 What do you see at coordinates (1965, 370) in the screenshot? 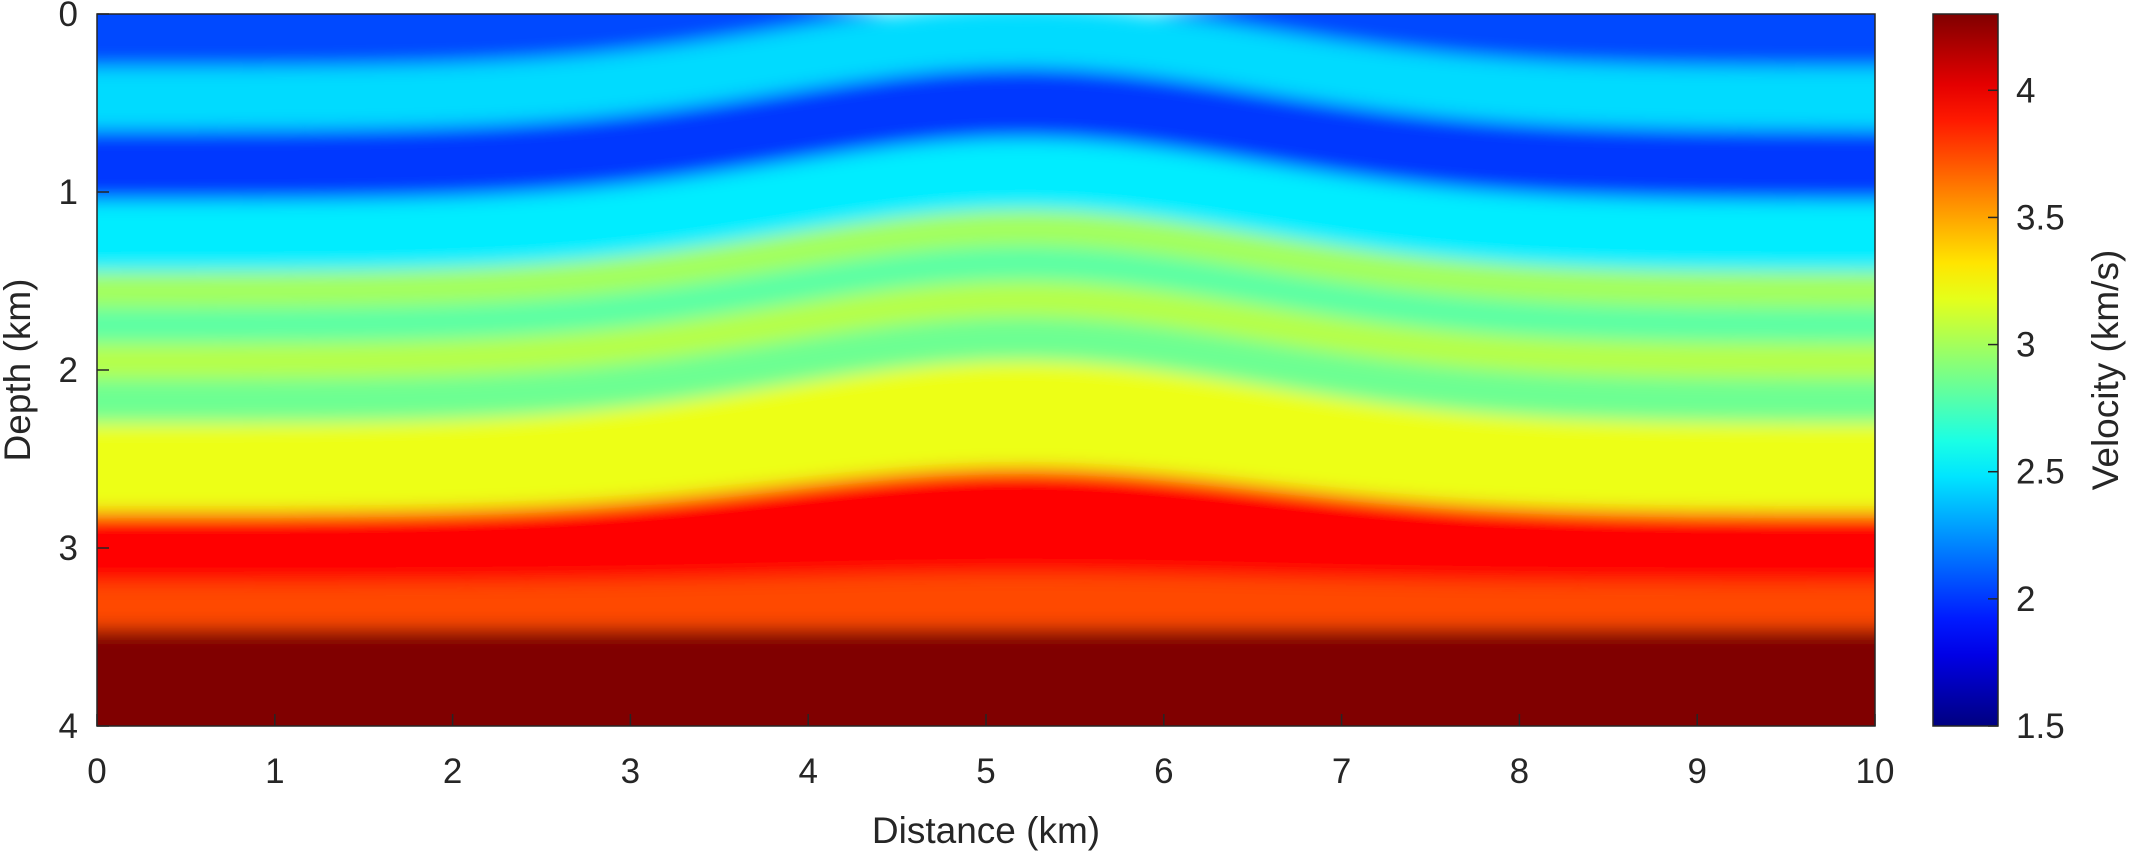
I see `colorbar-ramp` at bounding box center [1965, 370].